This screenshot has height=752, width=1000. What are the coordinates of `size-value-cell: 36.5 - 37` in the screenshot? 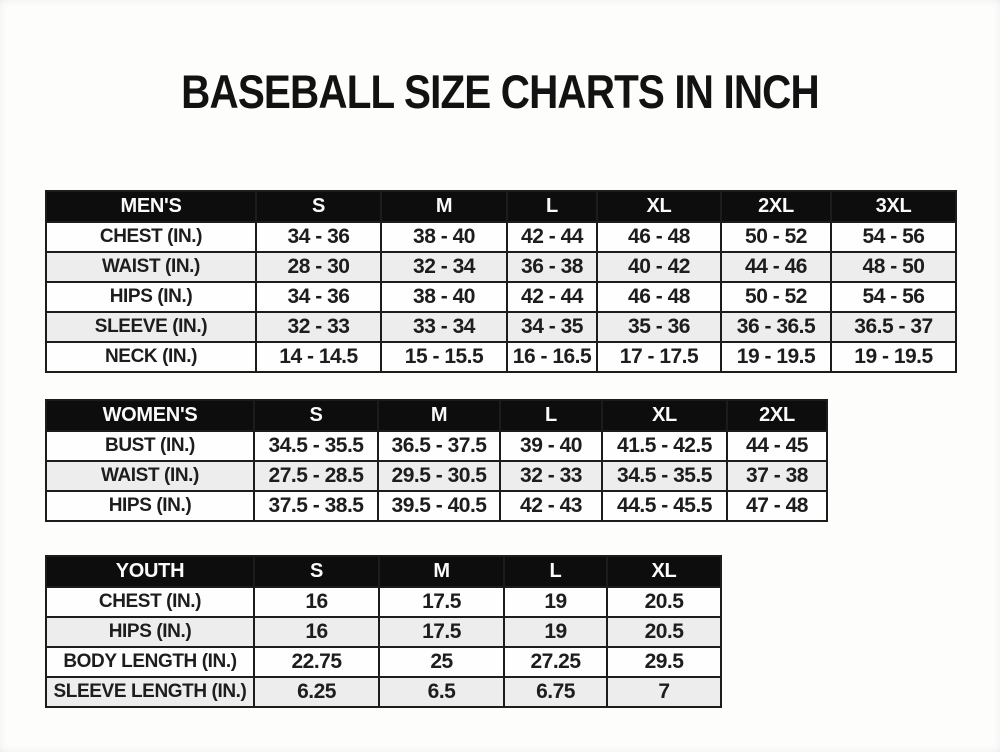 It's located at (893, 327).